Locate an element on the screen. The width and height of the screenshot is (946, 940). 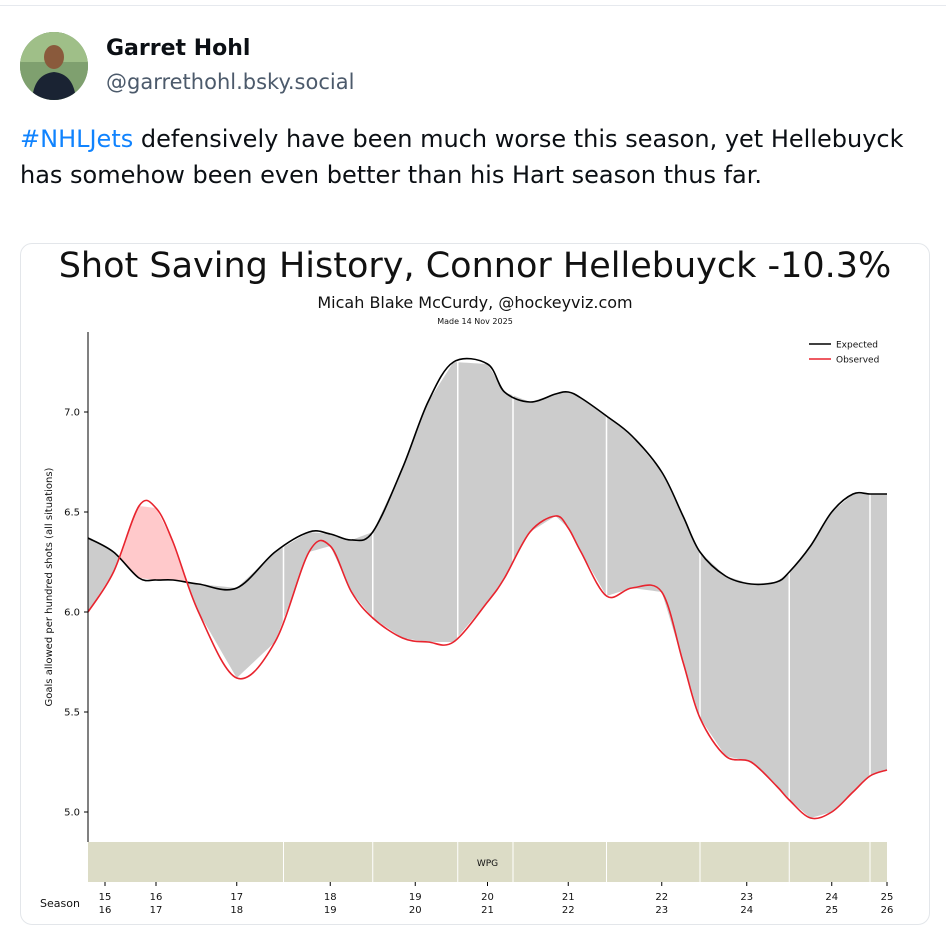
chart-subtitle: Micah Blake McCurdy, @hockeyviz.com is located at coordinates (475, 302).